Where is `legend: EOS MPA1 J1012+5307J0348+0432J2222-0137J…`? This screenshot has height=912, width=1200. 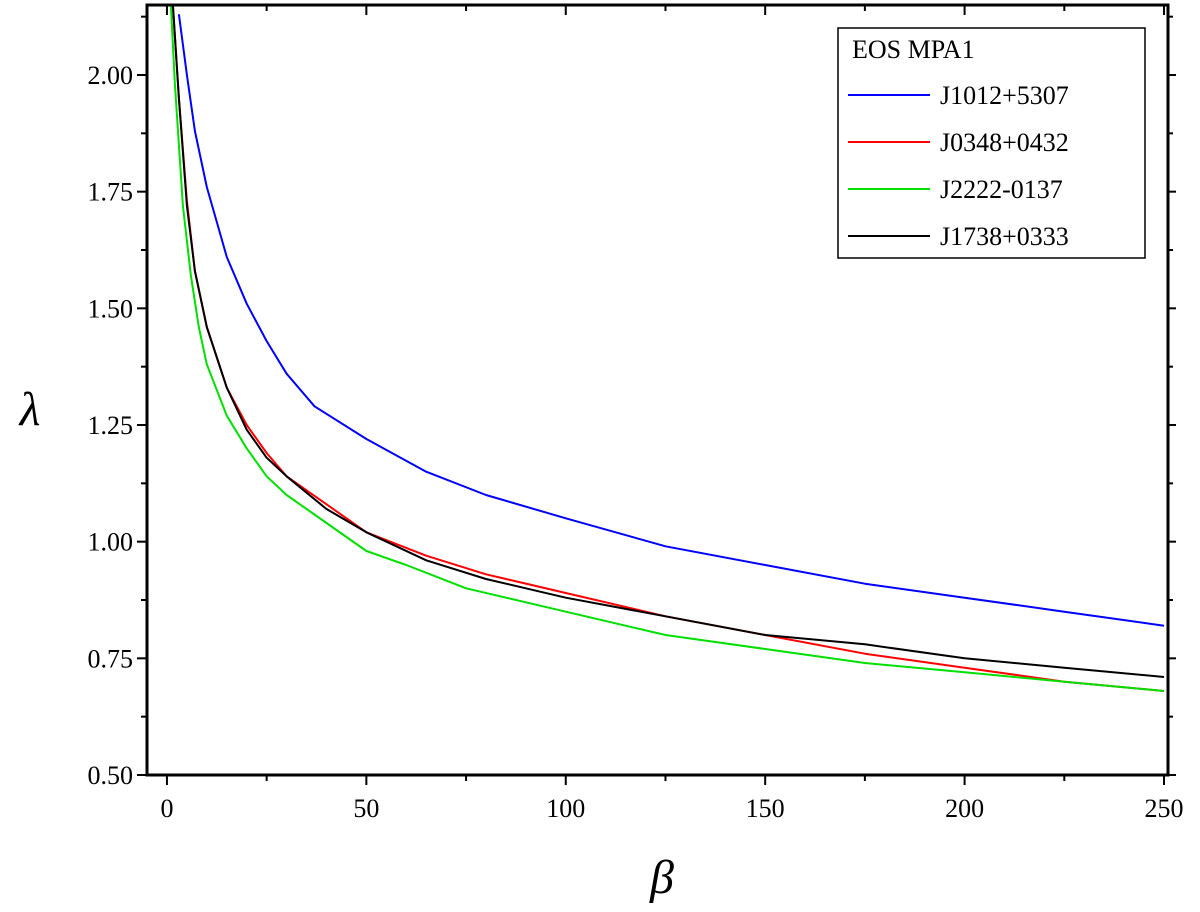 legend: EOS MPA1 J1012+5307J0348+0432J2222-0137J… is located at coordinates (991, 143).